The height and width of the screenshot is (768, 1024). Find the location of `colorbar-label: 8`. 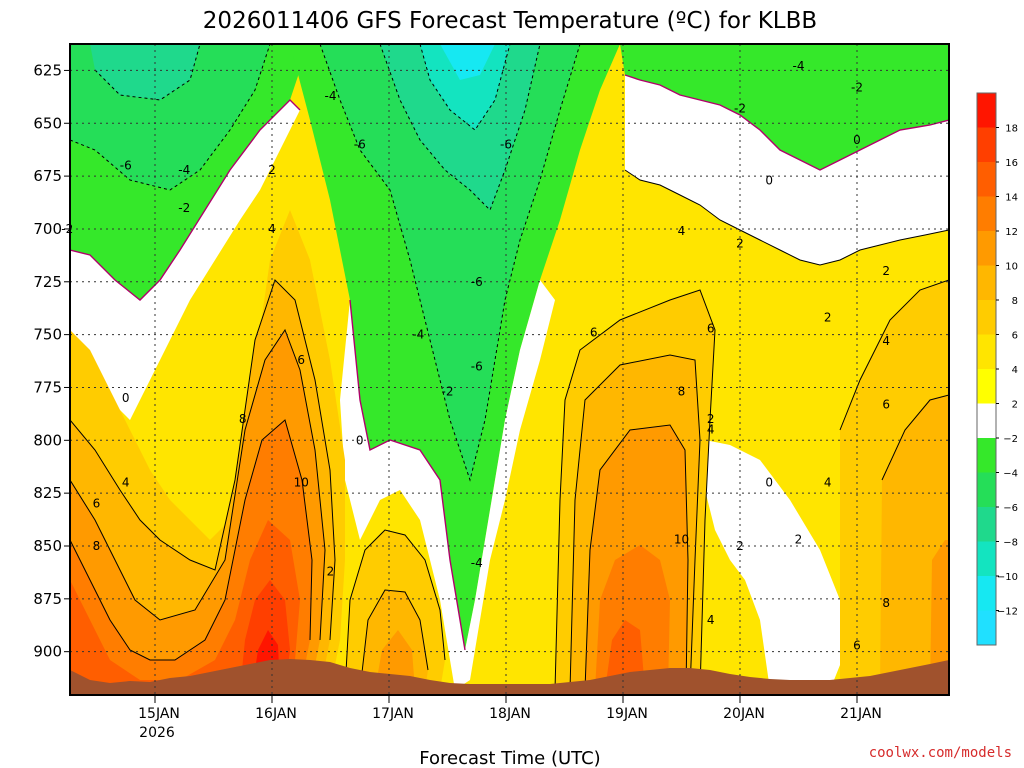

colorbar-label: 8 is located at coordinates (1015, 301).